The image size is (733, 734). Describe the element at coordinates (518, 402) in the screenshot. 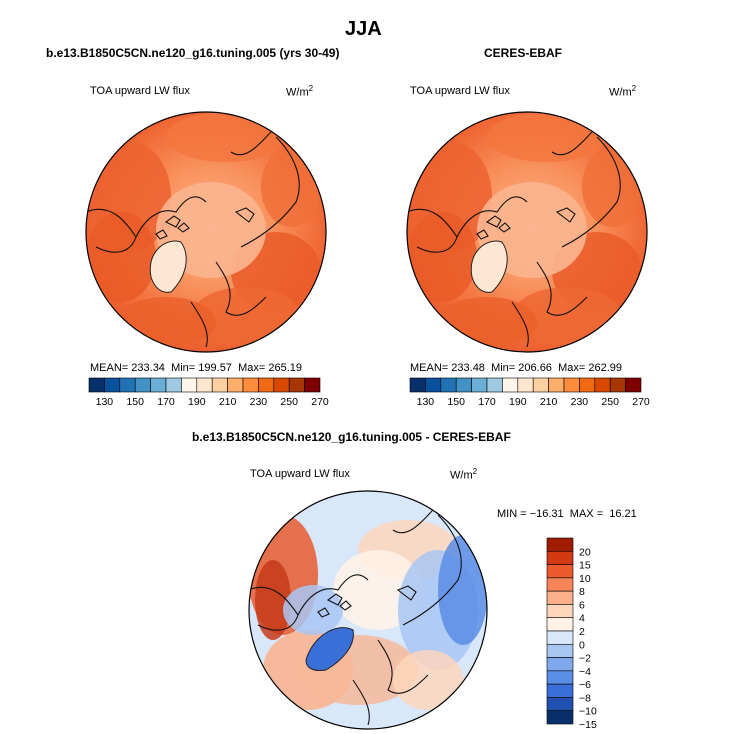

I see `panel-2-colorbar-tick: 190` at that location.